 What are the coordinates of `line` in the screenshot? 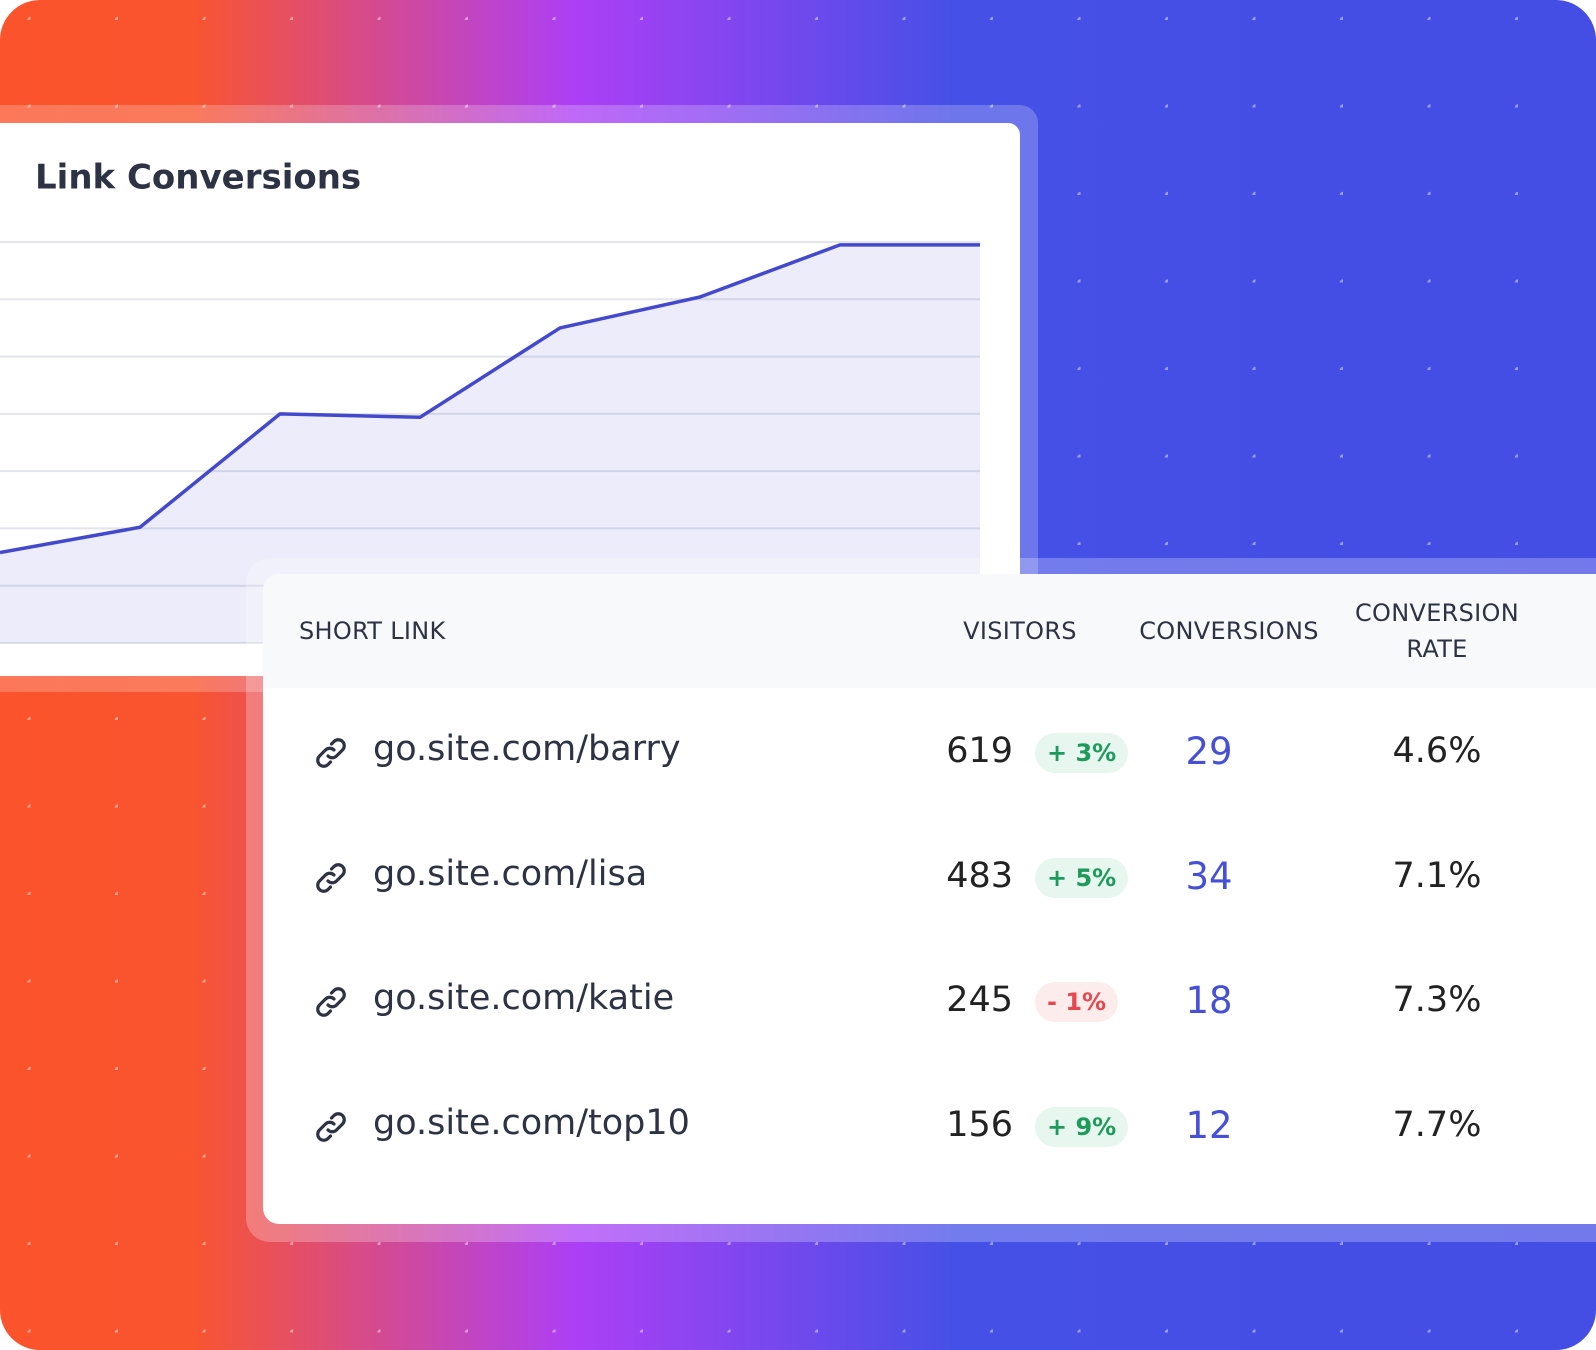 It's located at (490, 399).